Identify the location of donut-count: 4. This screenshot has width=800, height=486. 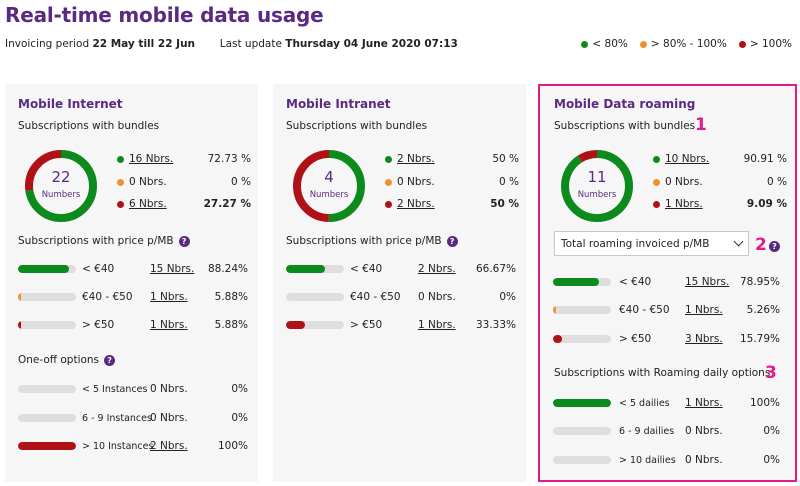
(329, 177).